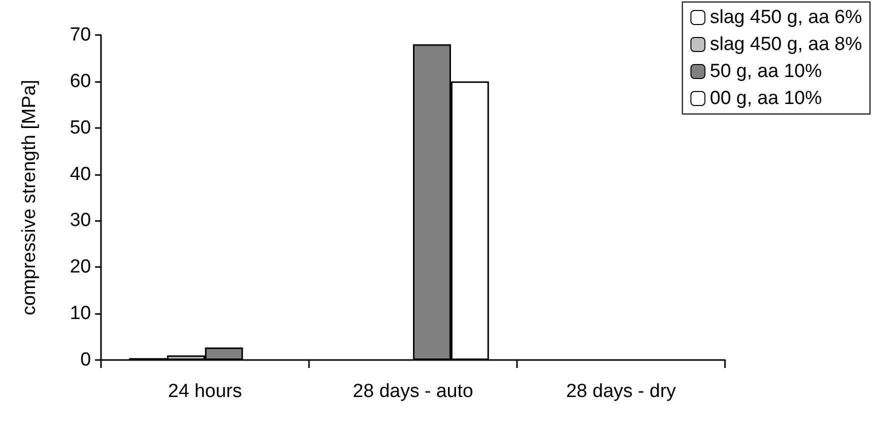 Image resolution: width=872 pixels, height=421 pixels. I want to click on legend-label: slag 450 g, aa 6%, so click(786, 17).